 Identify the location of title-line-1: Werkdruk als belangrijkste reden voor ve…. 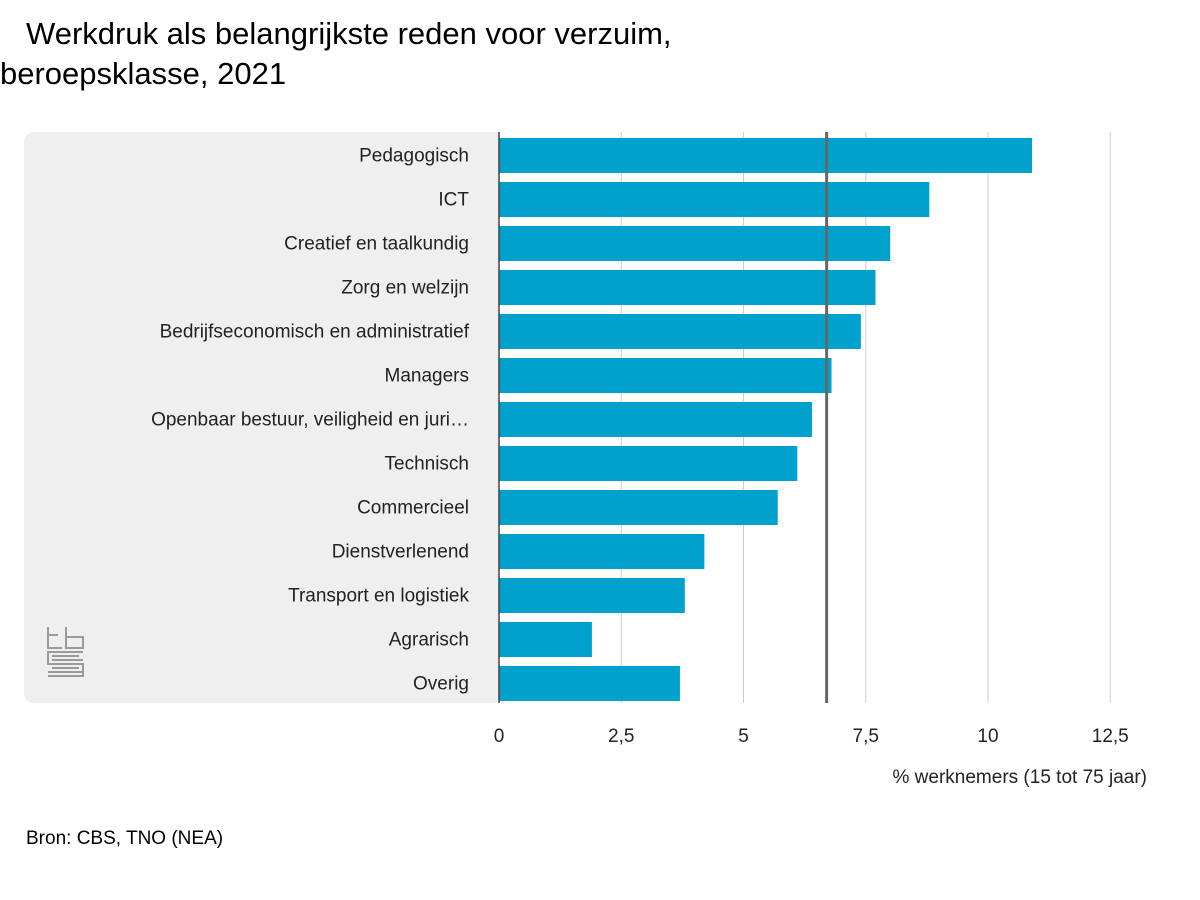
(349, 33).